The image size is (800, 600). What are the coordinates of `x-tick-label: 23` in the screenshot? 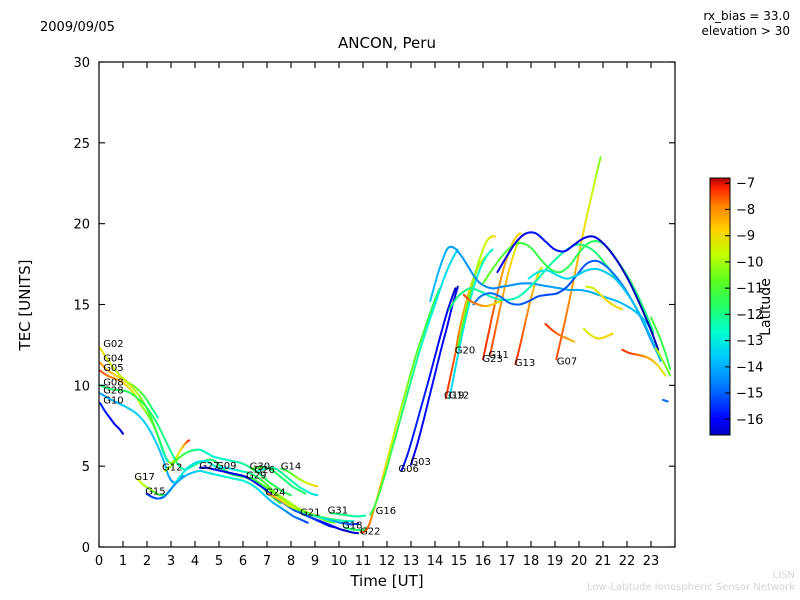 It's located at (651, 561).